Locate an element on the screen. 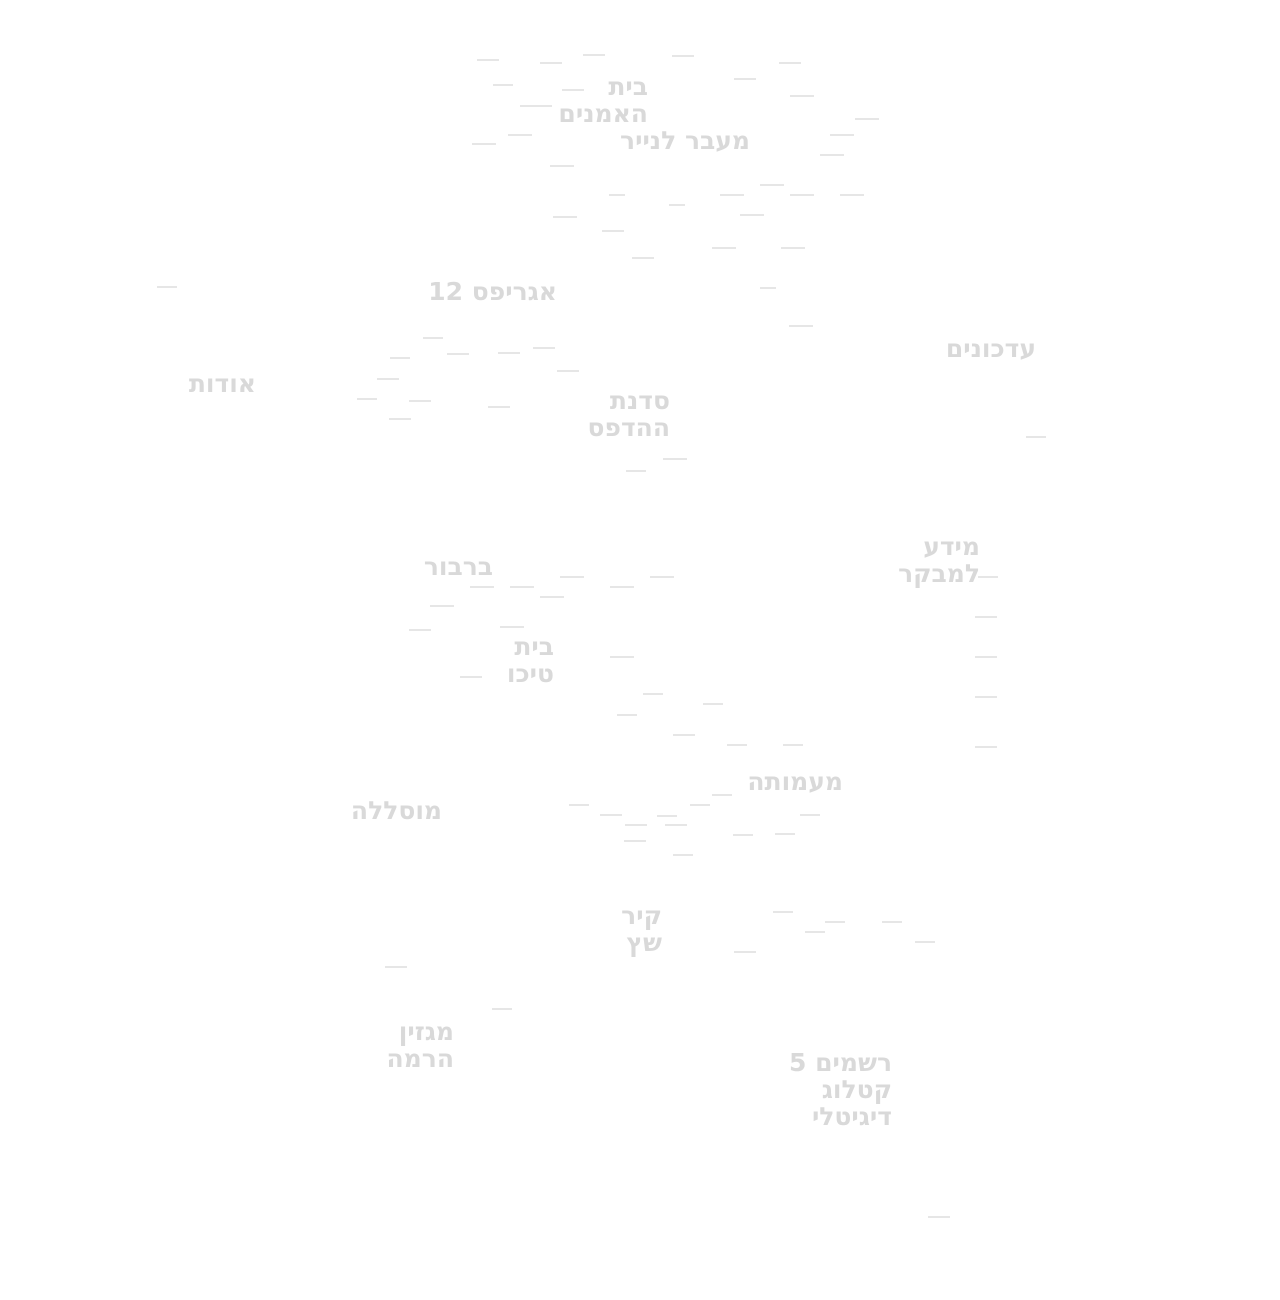 Image resolution: width=1280 pixels, height=1300 pixels. link-line: רשמים 5 is located at coordinates (840, 1062).